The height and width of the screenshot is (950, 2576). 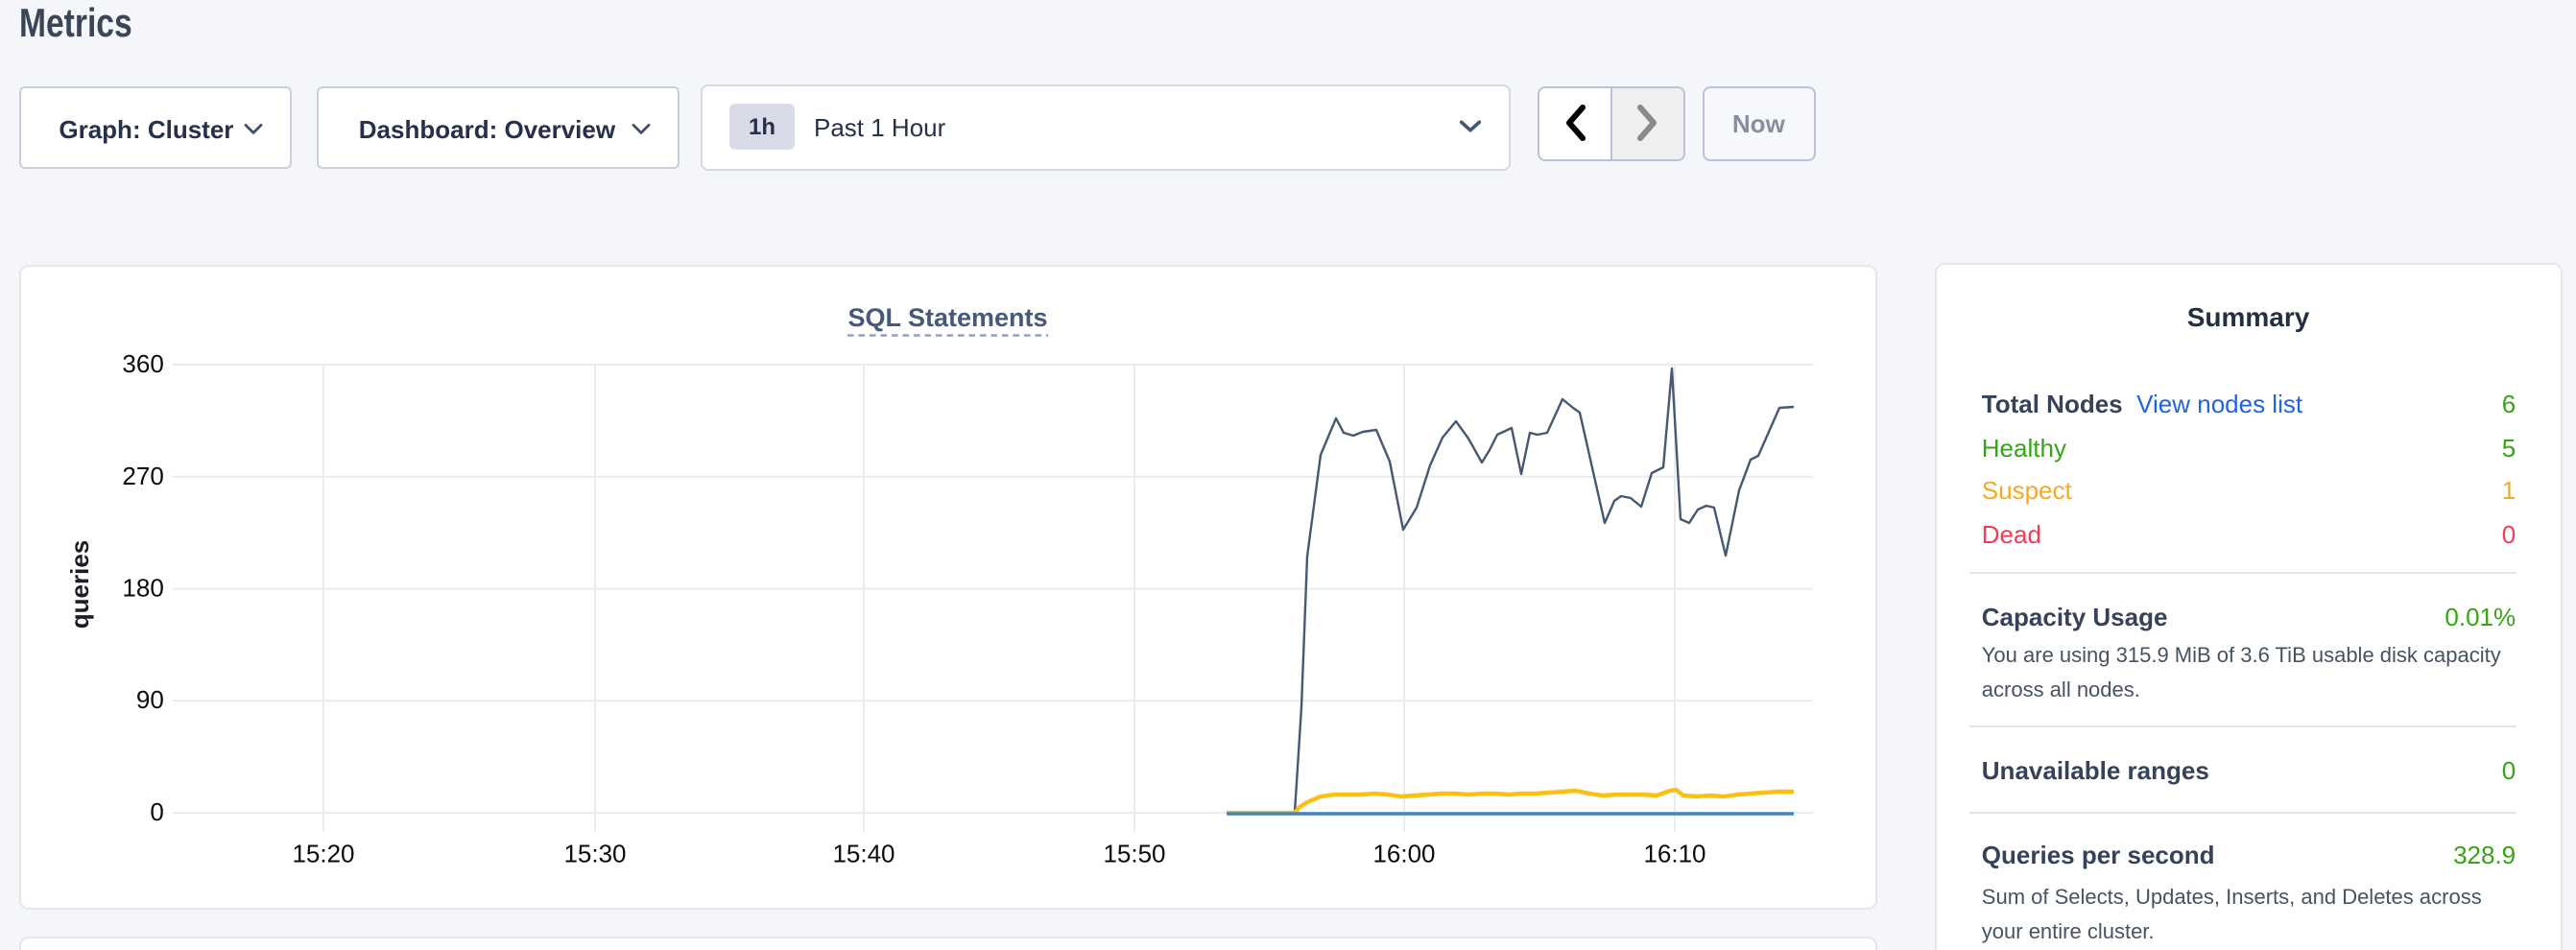 What do you see at coordinates (142, 362) in the screenshot?
I see `svg-text: 360` at bounding box center [142, 362].